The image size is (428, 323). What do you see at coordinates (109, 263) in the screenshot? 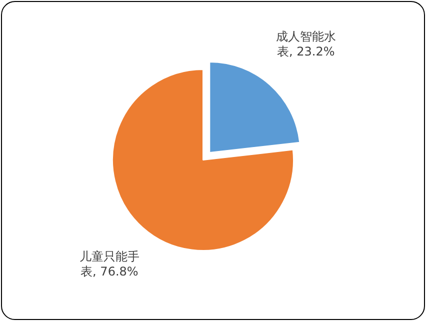
I see `slice-label: 儿童只能手表, 76.8%` at bounding box center [109, 263].